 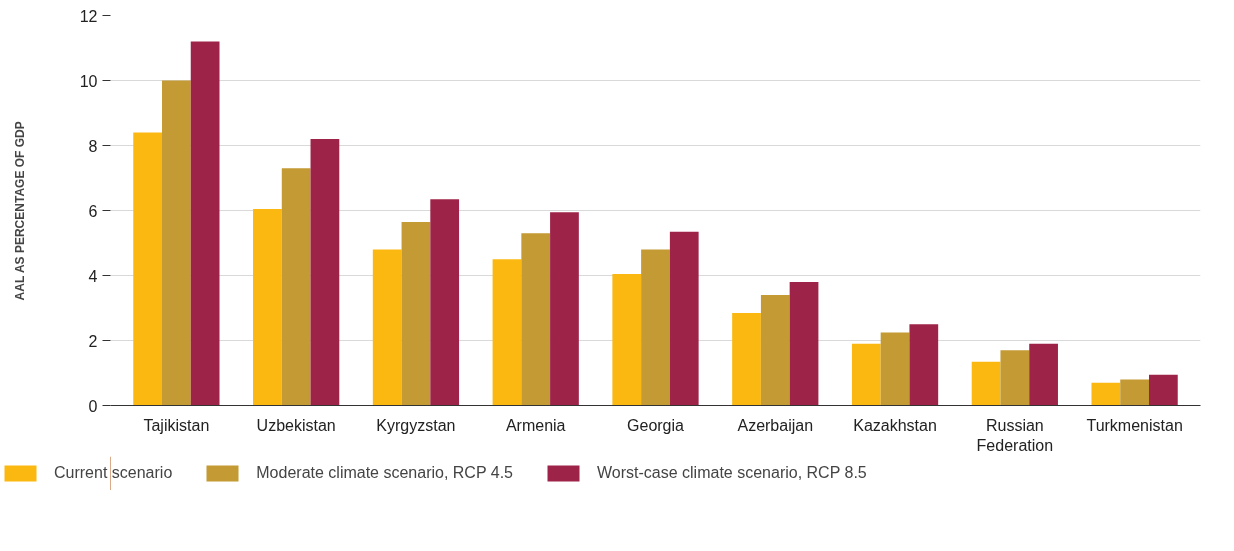 What do you see at coordinates (895, 425) in the screenshot?
I see `x-tick-label: Kazakhstan` at bounding box center [895, 425].